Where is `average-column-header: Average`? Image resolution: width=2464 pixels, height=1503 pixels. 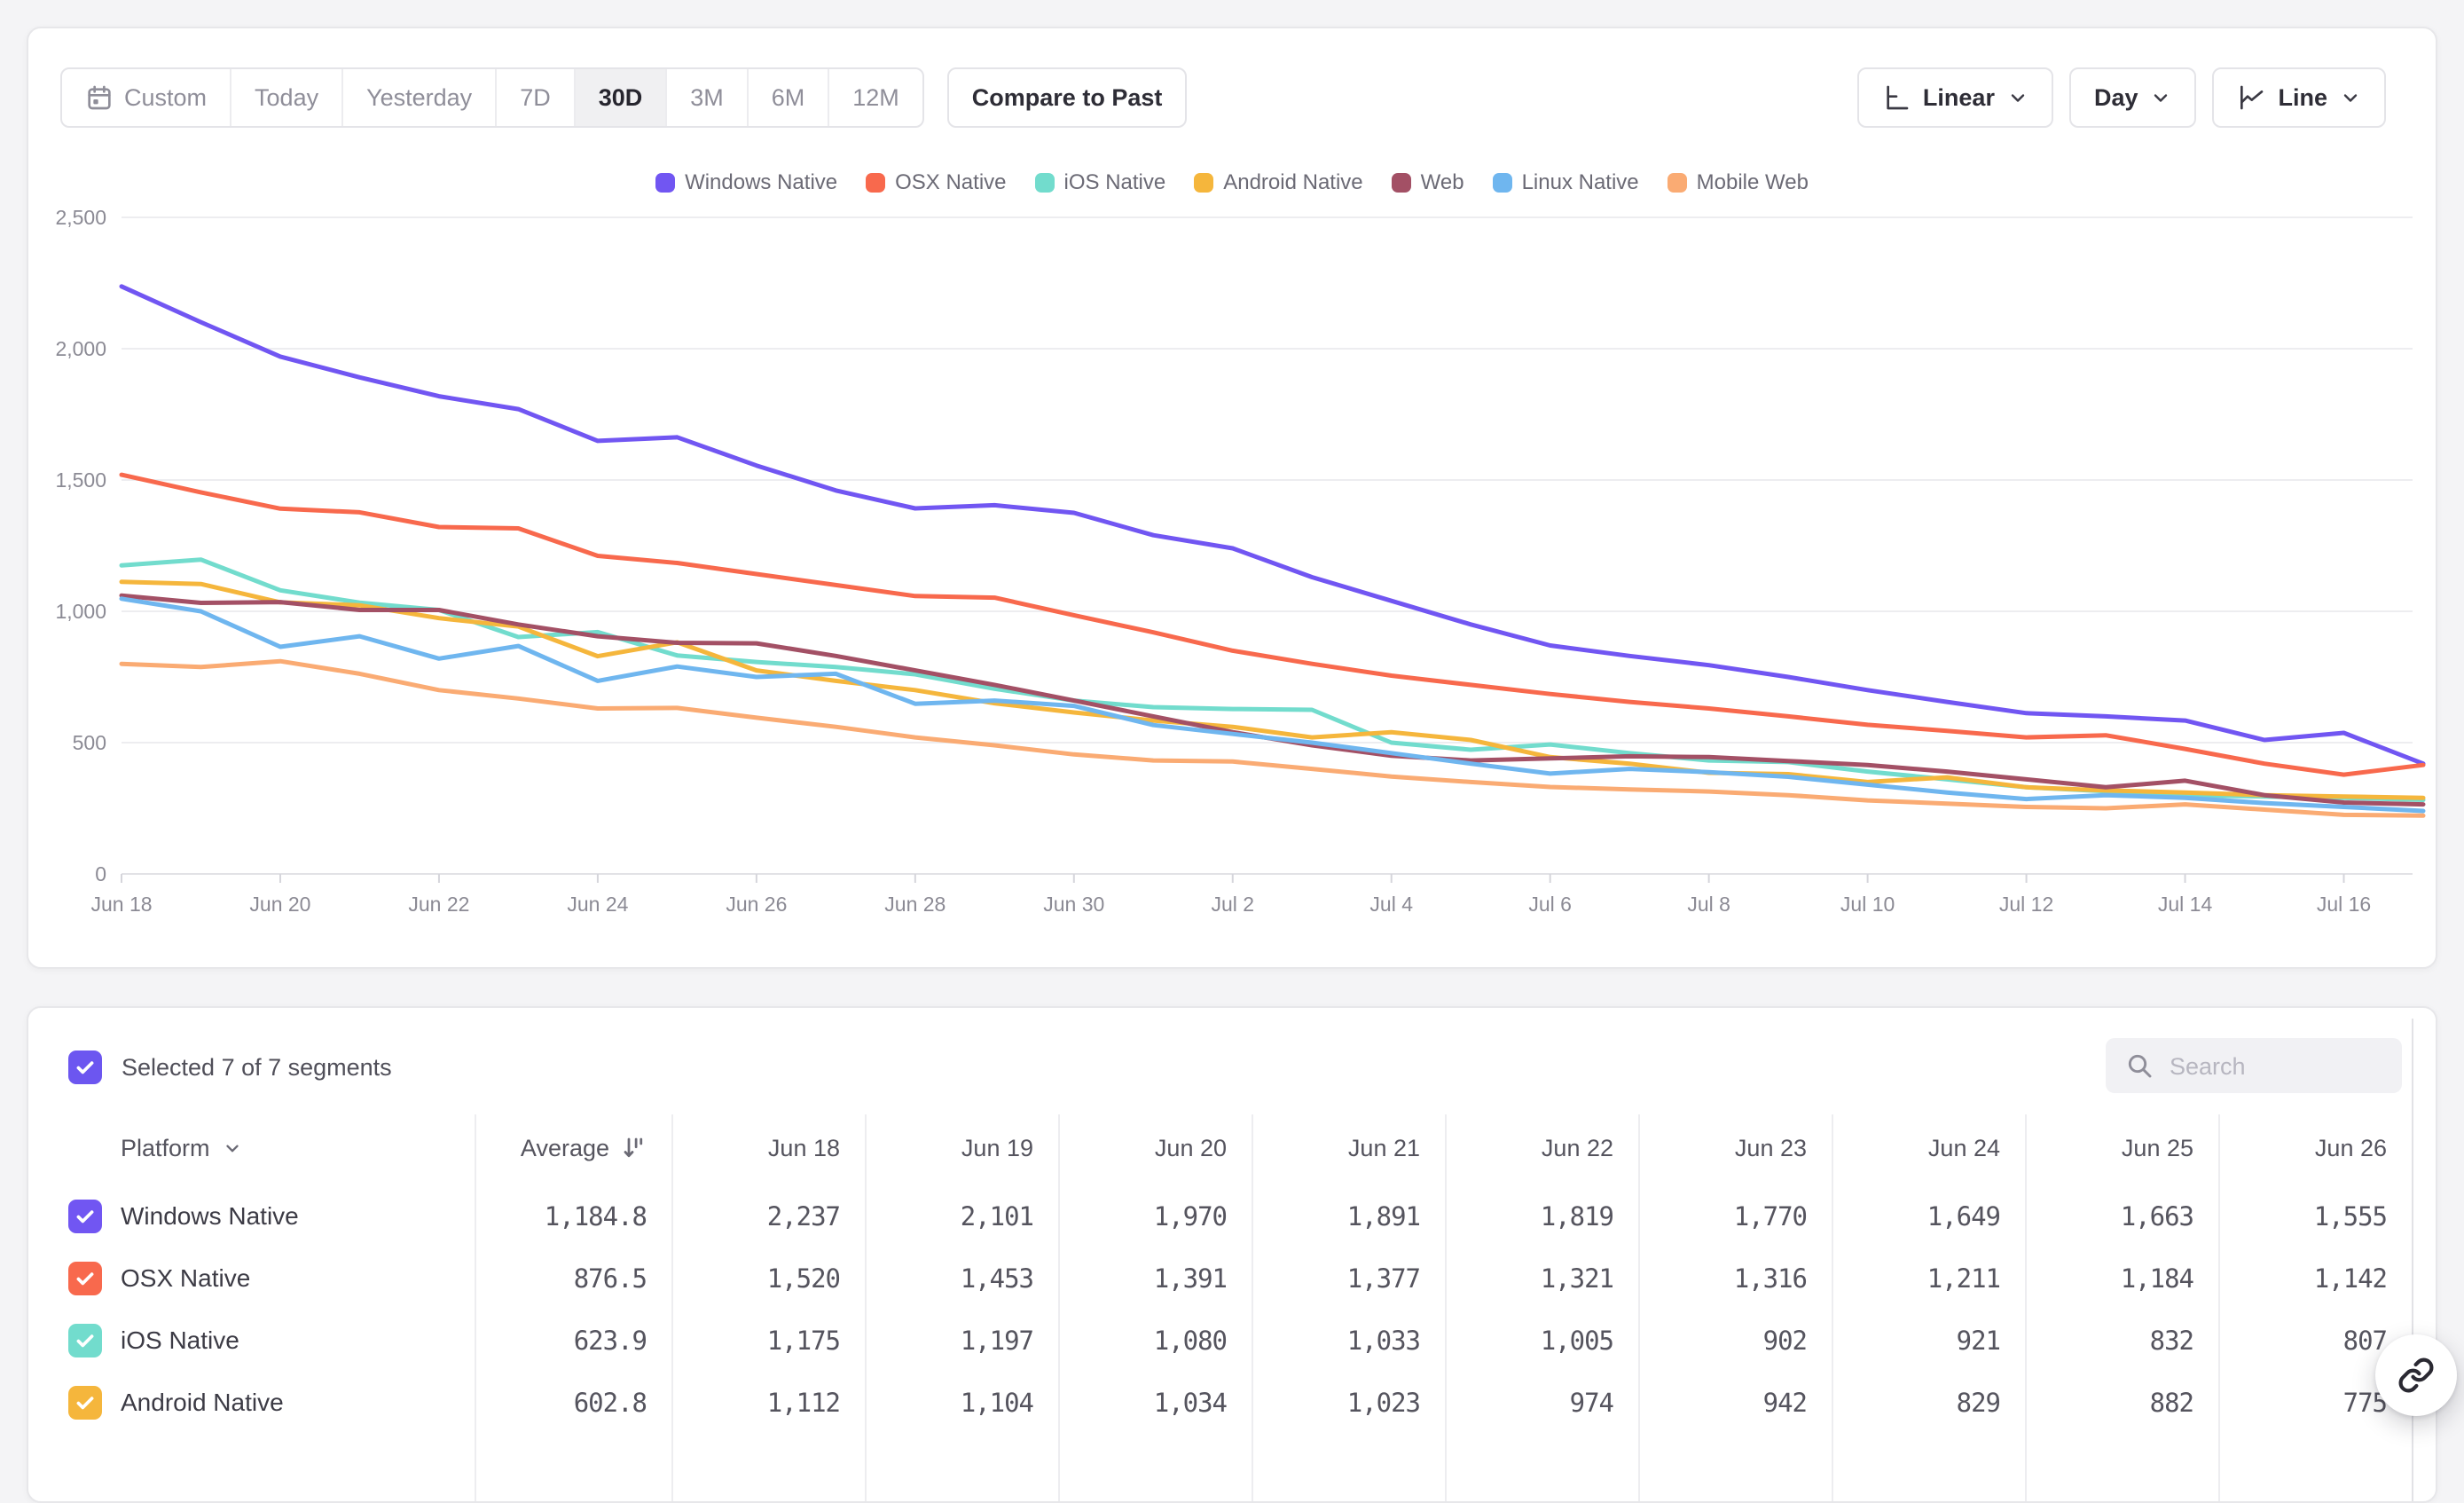
average-column-header: Average is located at coordinates (561, 1148).